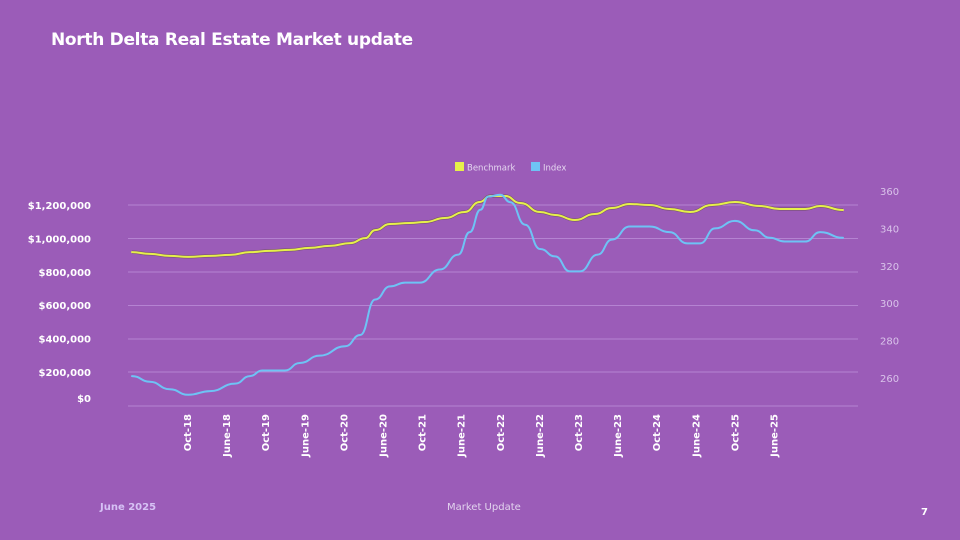 The image size is (960, 540). I want to click on page-title: North Delta Real Estate Market update, so click(232, 40).